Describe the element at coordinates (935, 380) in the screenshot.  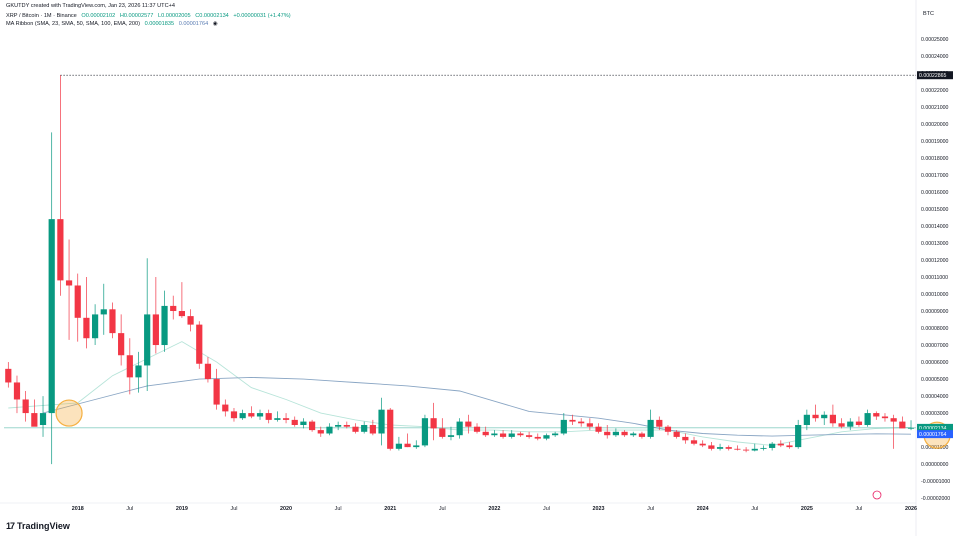
I see `y-tick-label: 0.00005000` at that location.